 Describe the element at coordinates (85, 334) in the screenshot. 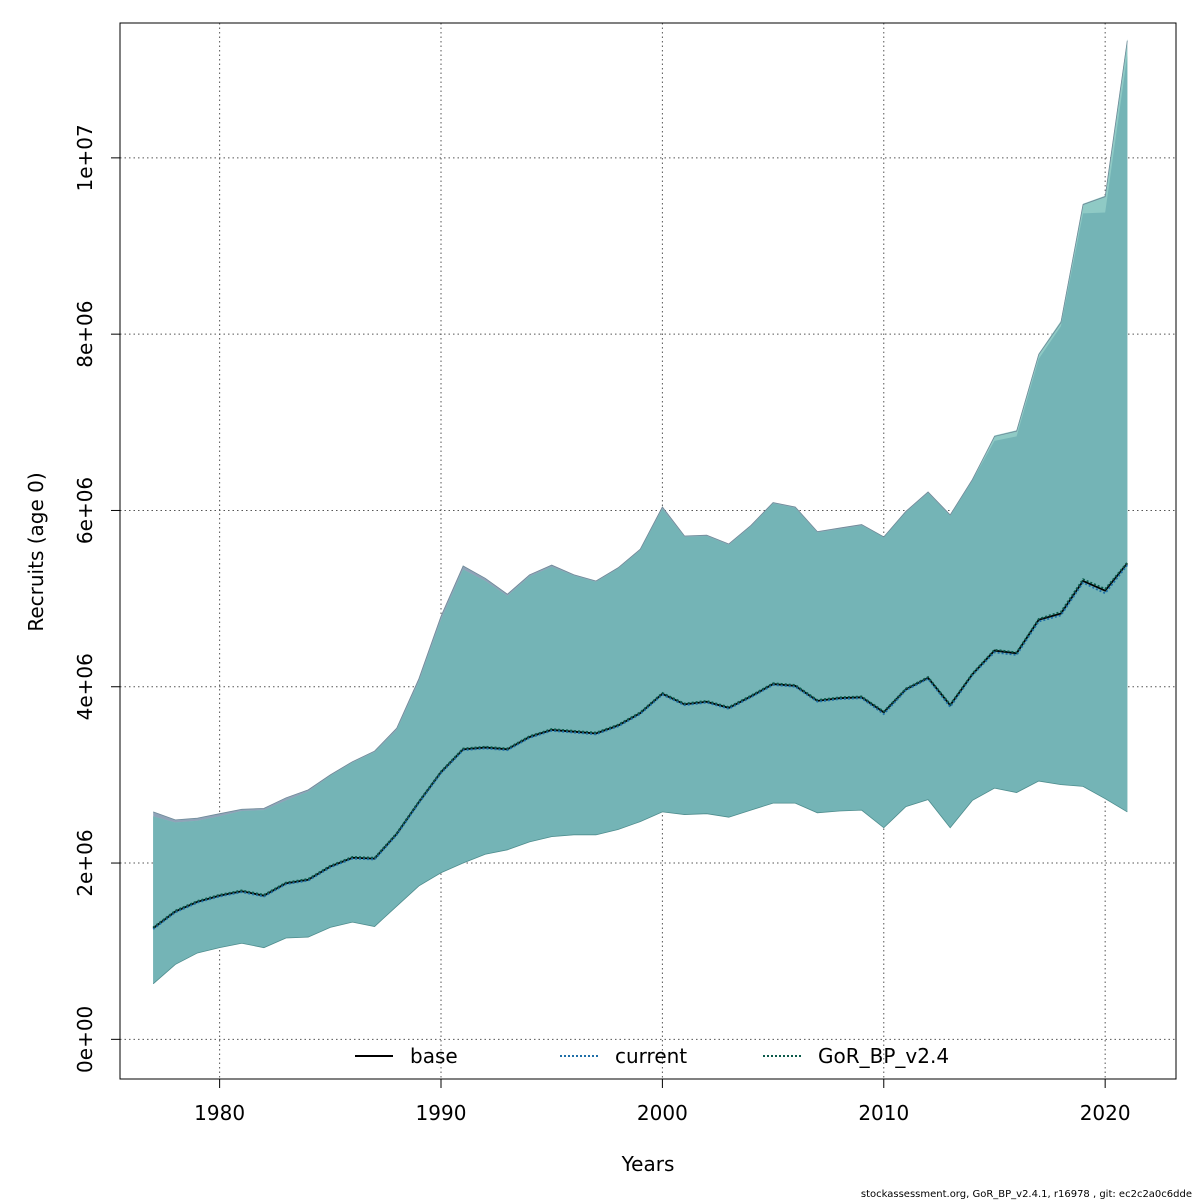

I see `y-tick-label: 8e+06` at that location.